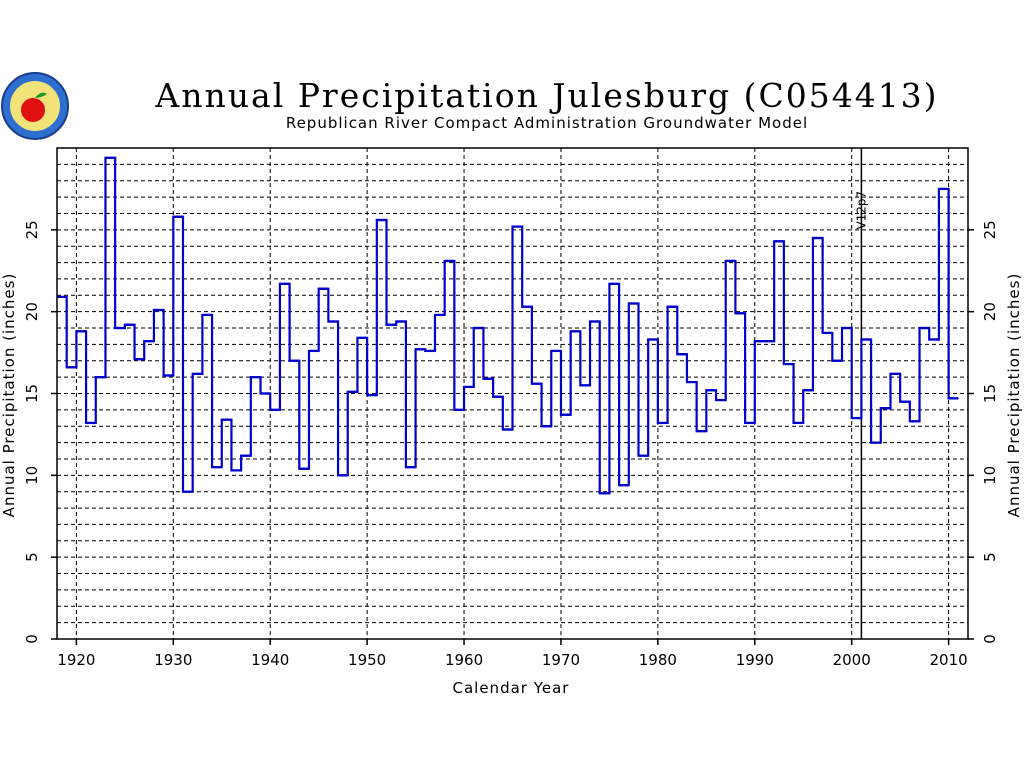 This screenshot has height=768, width=1024. What do you see at coordinates (41, 95) in the screenshot?
I see `leaf-icon` at bounding box center [41, 95].